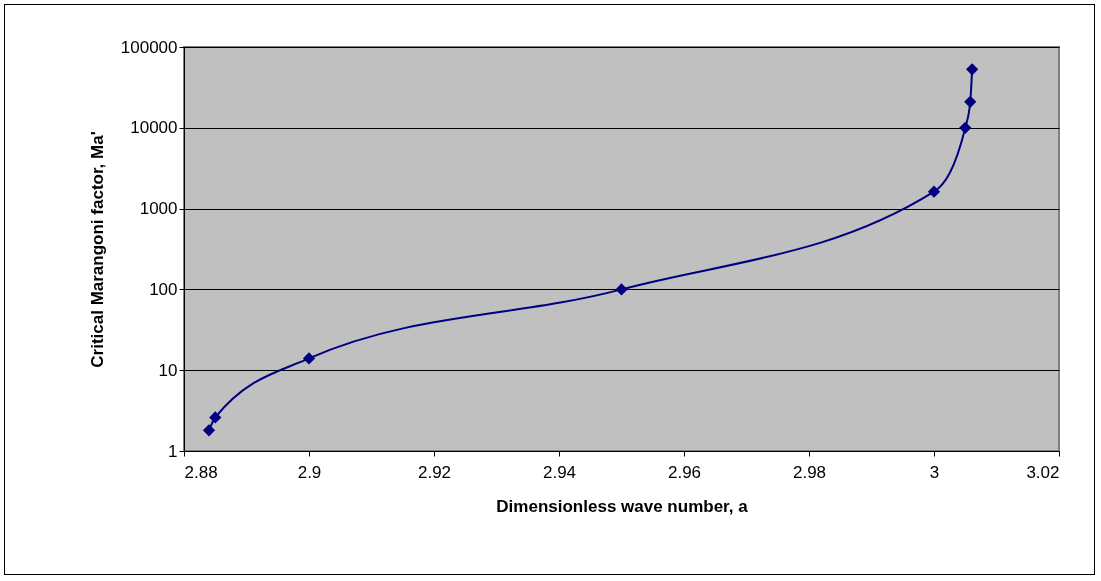 The width and height of the screenshot is (1101, 581). What do you see at coordinates (163, 289) in the screenshot?
I see `y-tick-label: 100` at bounding box center [163, 289].